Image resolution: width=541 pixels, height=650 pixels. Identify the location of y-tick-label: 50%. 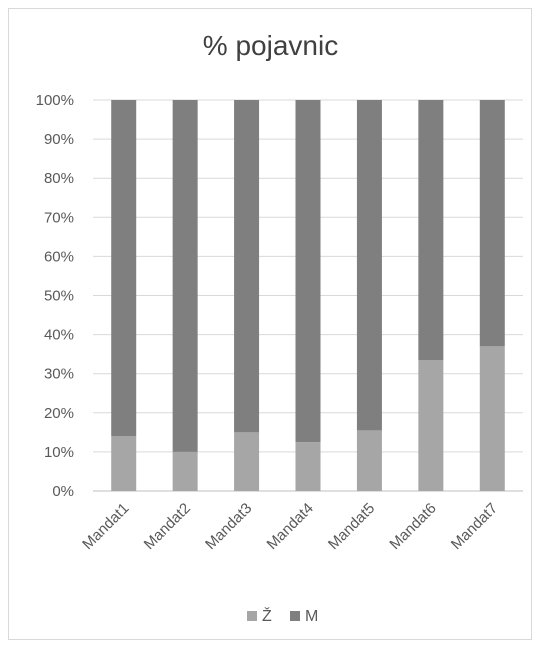
(59, 296).